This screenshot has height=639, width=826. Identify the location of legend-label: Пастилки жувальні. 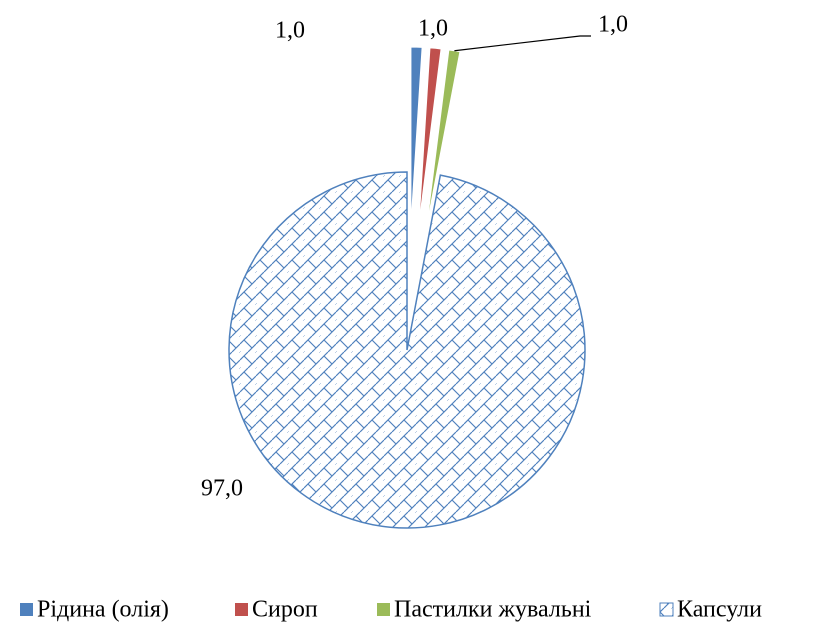
(493, 610).